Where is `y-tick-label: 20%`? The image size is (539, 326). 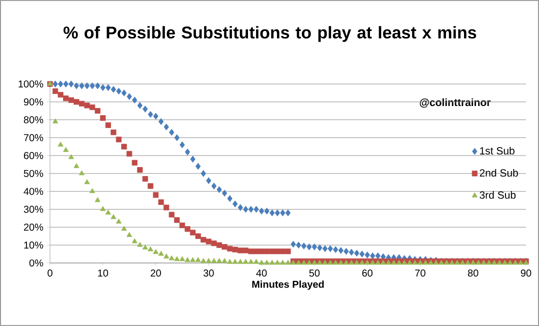 y-tick-label: 20% is located at coordinates (34, 227).